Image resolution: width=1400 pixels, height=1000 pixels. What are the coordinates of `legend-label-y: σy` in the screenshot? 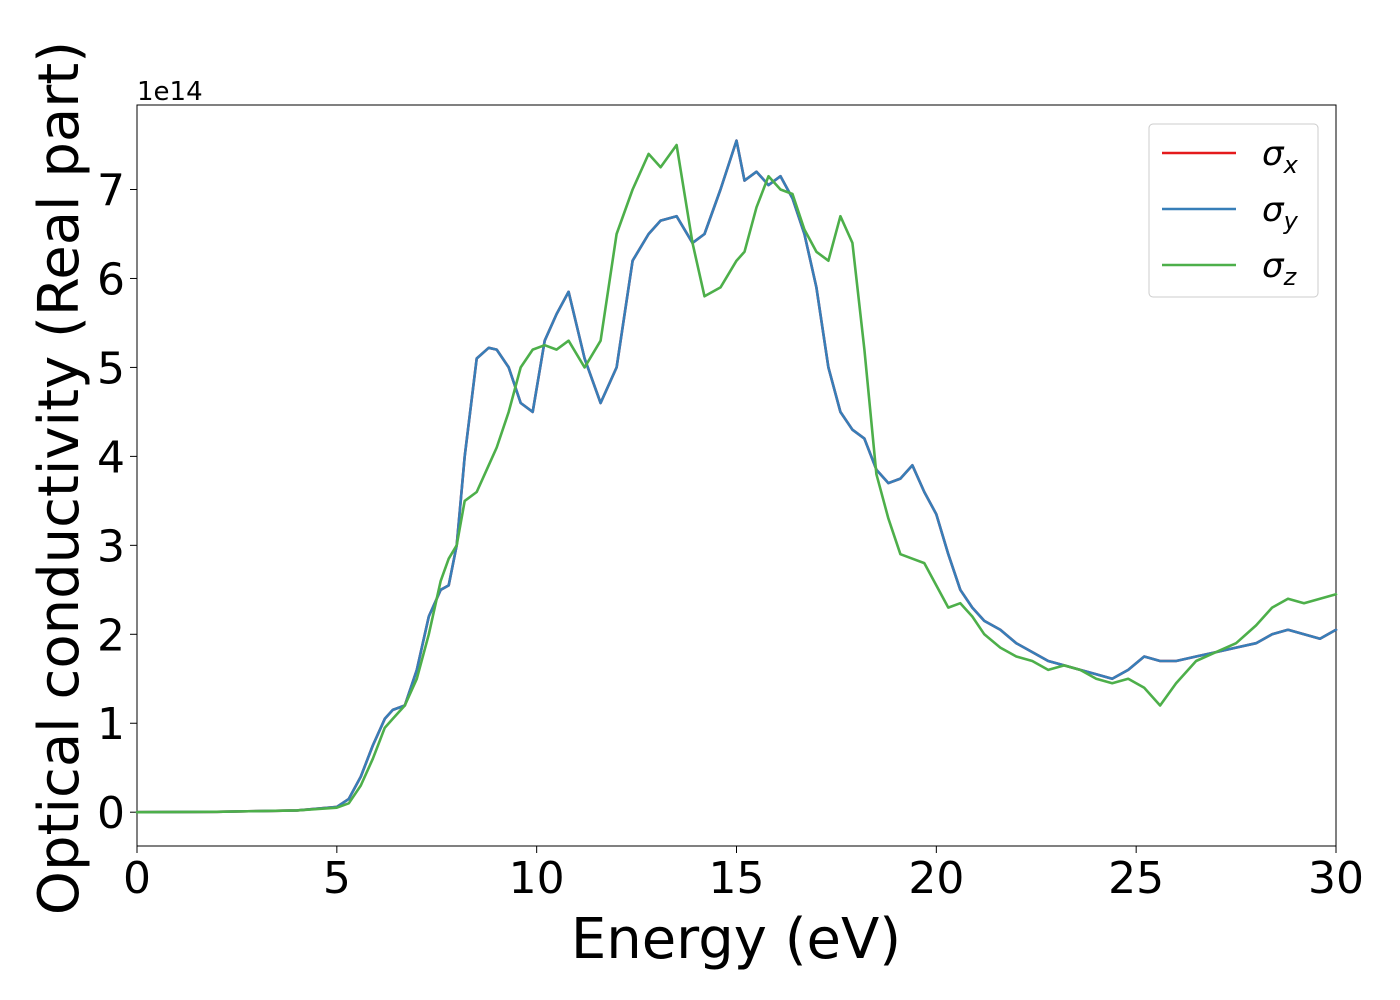 It's located at (1280, 212).